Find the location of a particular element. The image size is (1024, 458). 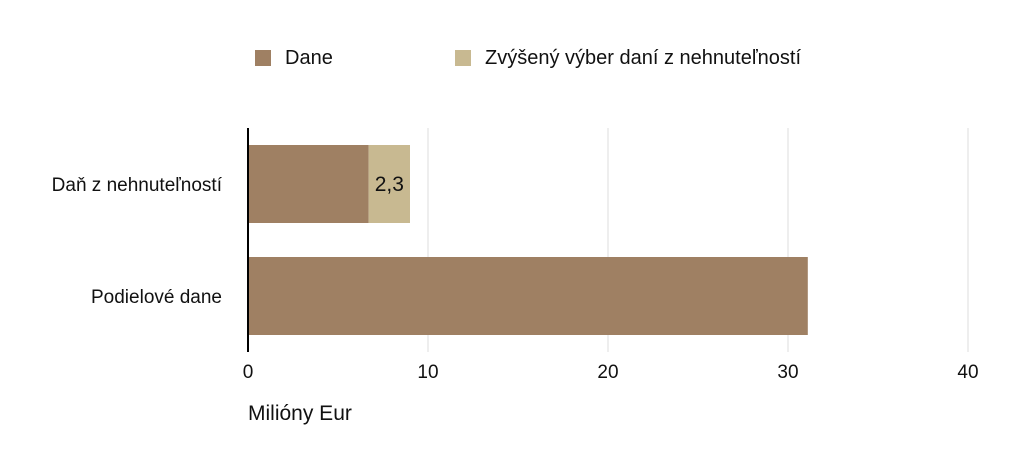

x-tick-label-20: 20 is located at coordinates (607, 372).